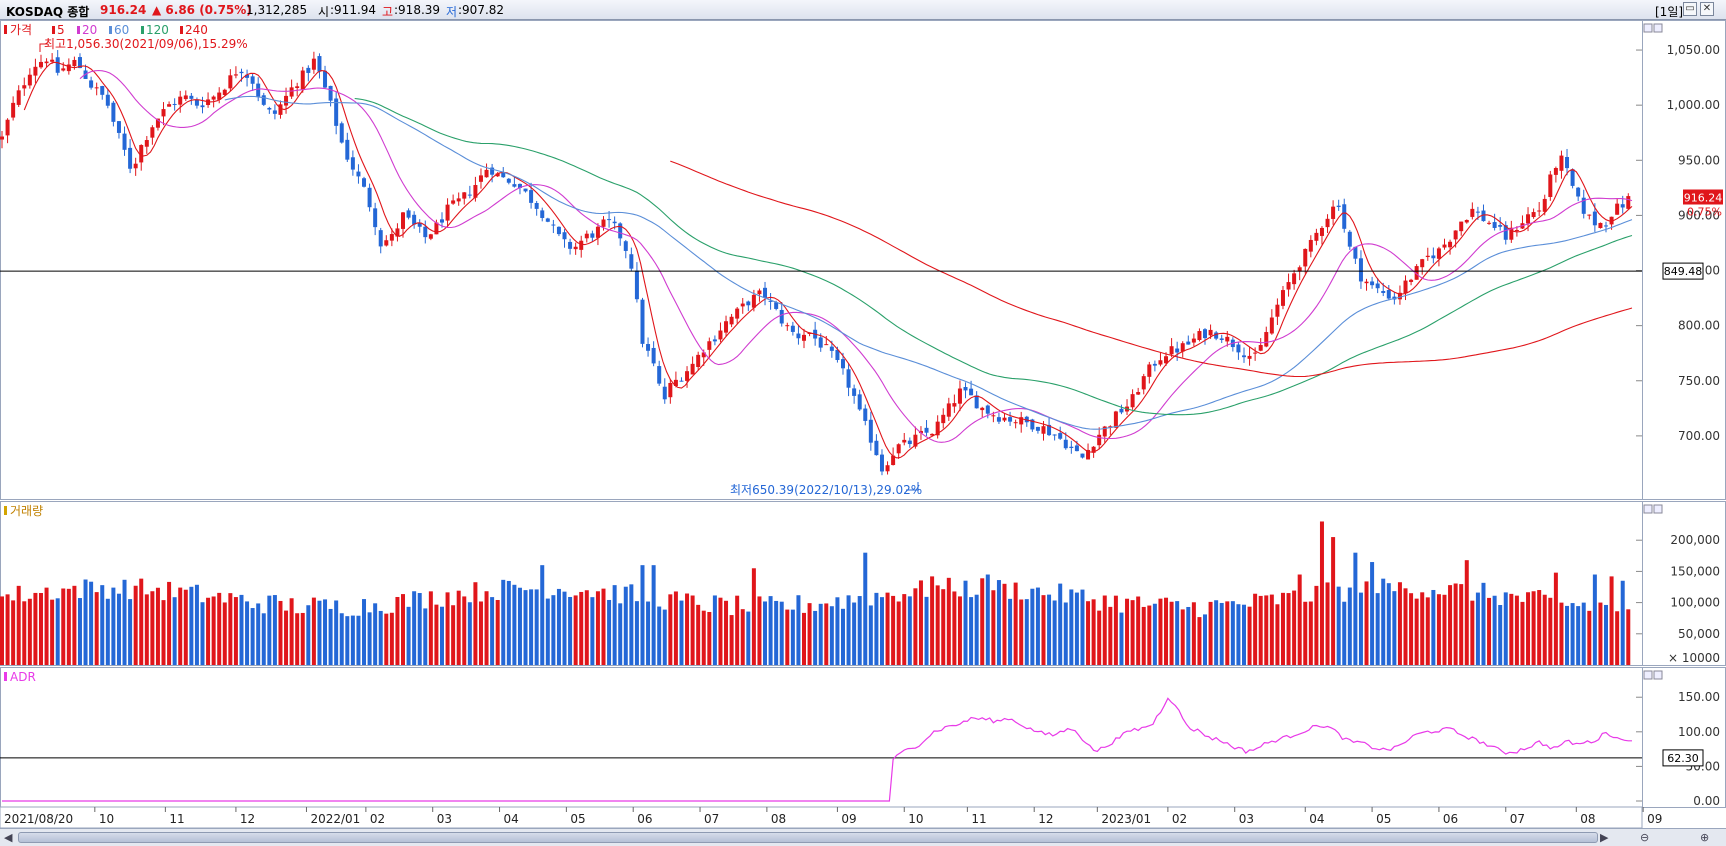  Describe the element at coordinates (1645, 837) in the screenshot. I see `zoom-out-icon: ⊖` at that location.